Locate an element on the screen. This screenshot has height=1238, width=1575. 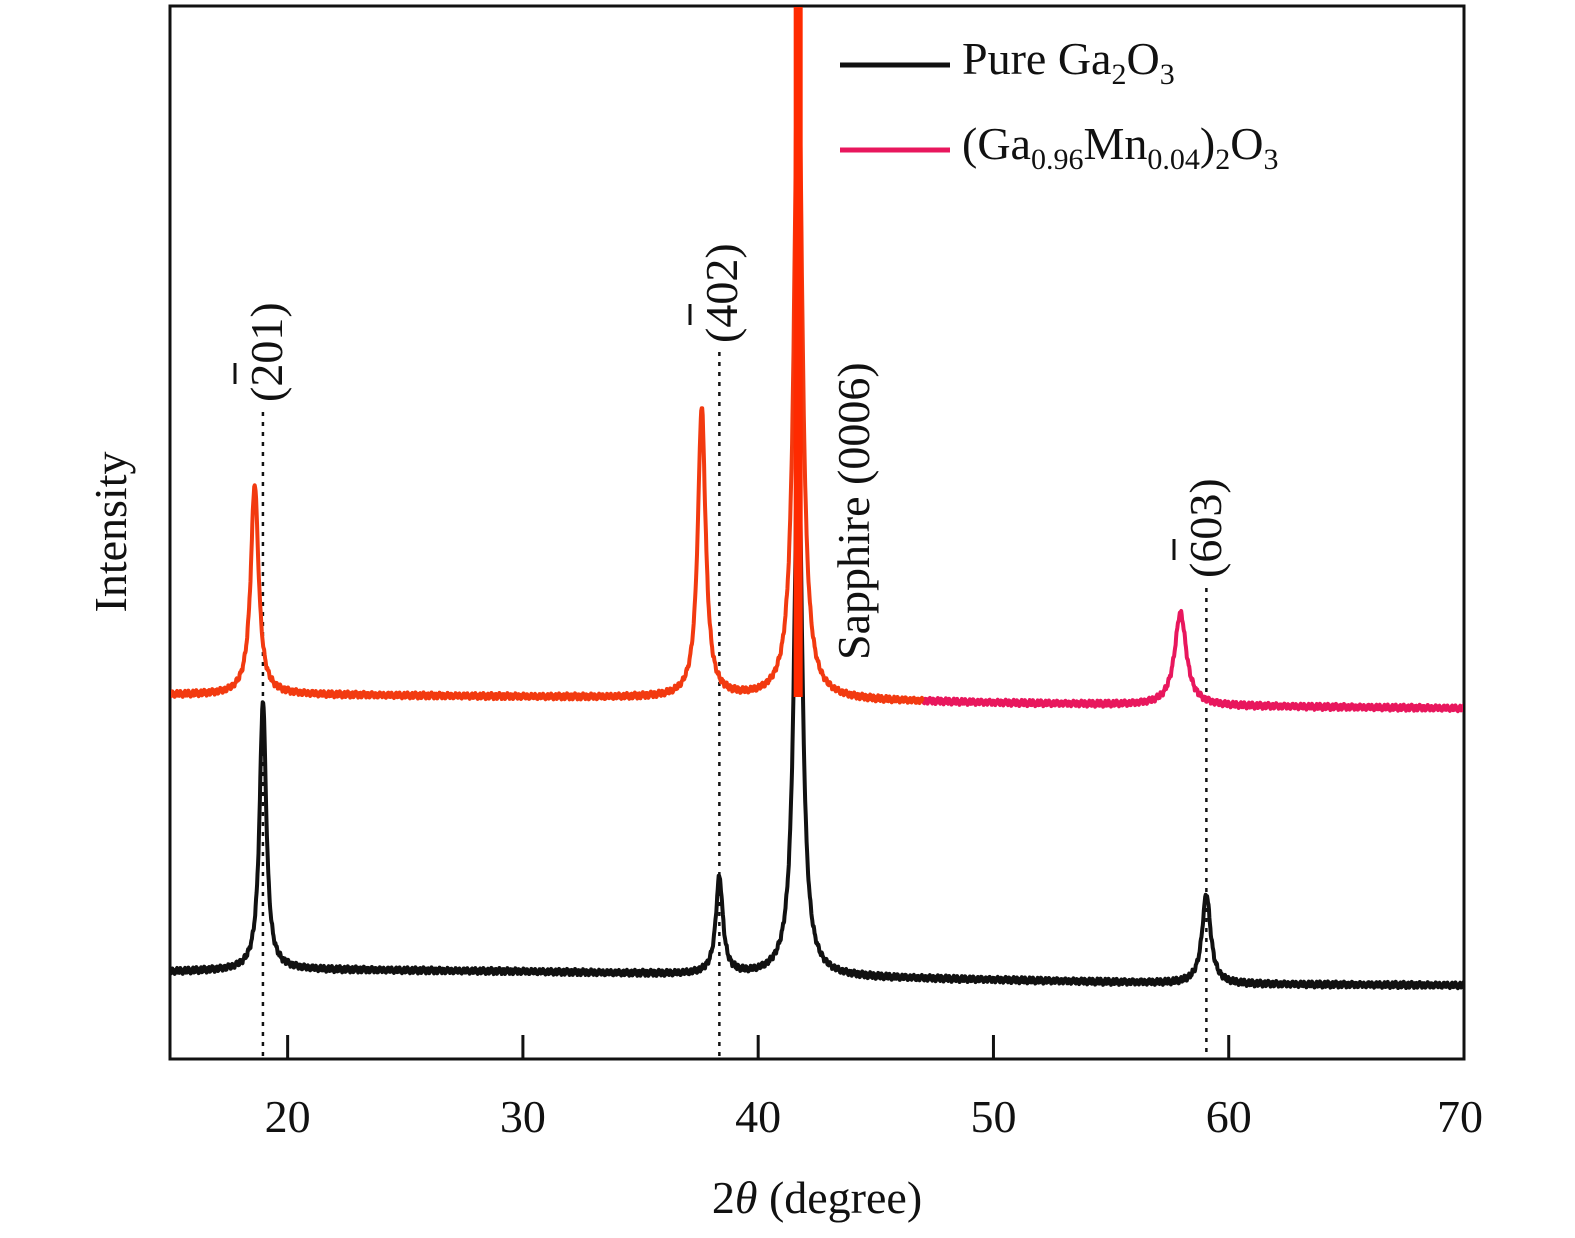
x-axis-label: 2θ (degree) is located at coordinates (817, 1197).